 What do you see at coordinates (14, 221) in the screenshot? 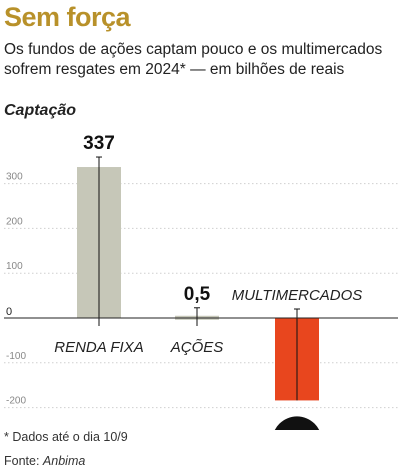
I see `y-tick-label: 200` at bounding box center [14, 221].